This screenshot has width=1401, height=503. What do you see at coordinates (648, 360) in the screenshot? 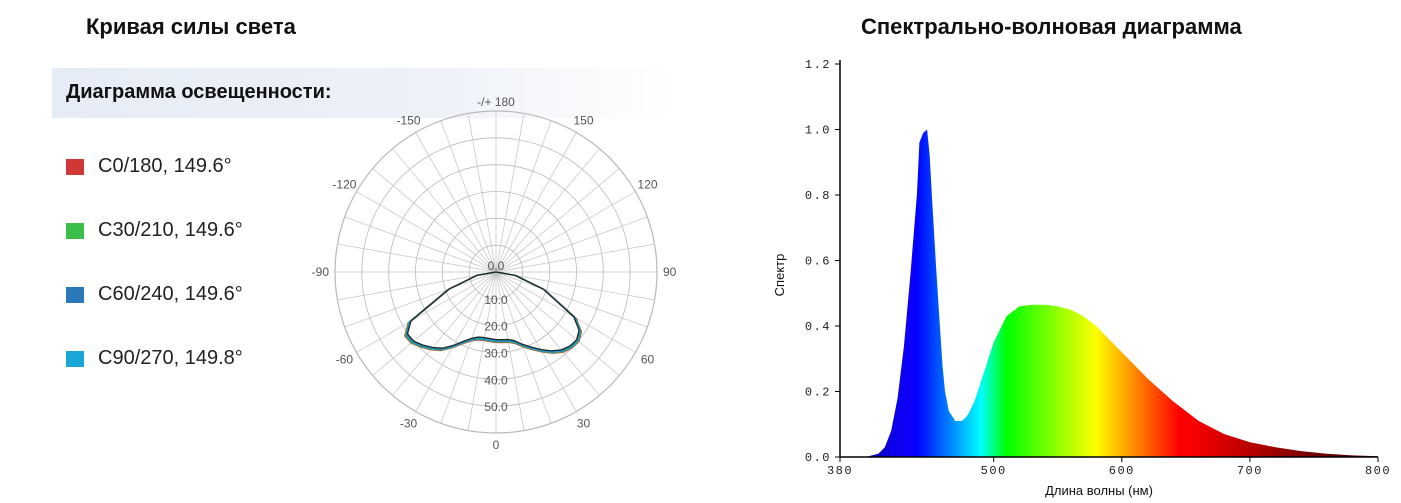
I see `polar-angle-label: 60` at bounding box center [648, 360].